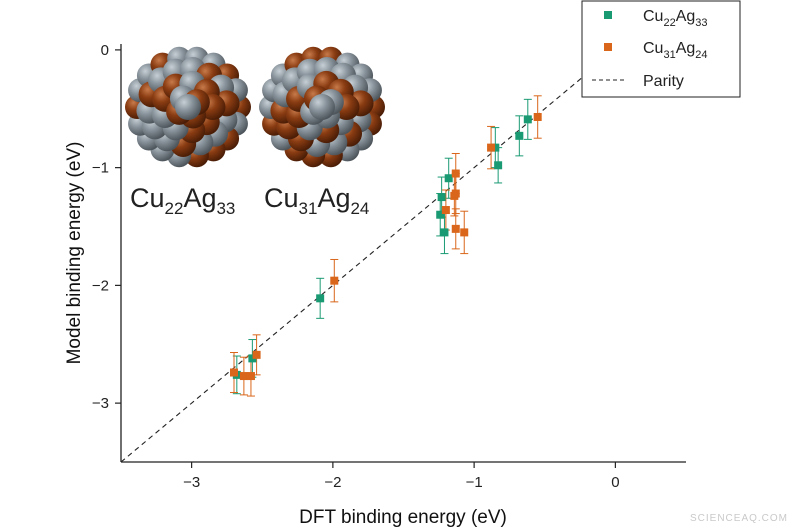  What do you see at coordinates (738, 518) in the screenshot?
I see `watermark: SCIENCEAQ.COM` at bounding box center [738, 518].